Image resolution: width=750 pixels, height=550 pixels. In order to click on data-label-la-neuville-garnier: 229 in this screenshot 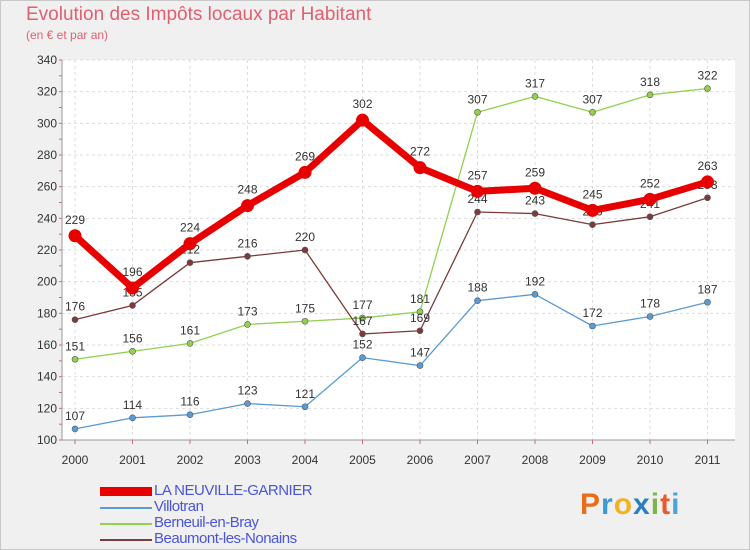, I will do `click(75, 220)`.